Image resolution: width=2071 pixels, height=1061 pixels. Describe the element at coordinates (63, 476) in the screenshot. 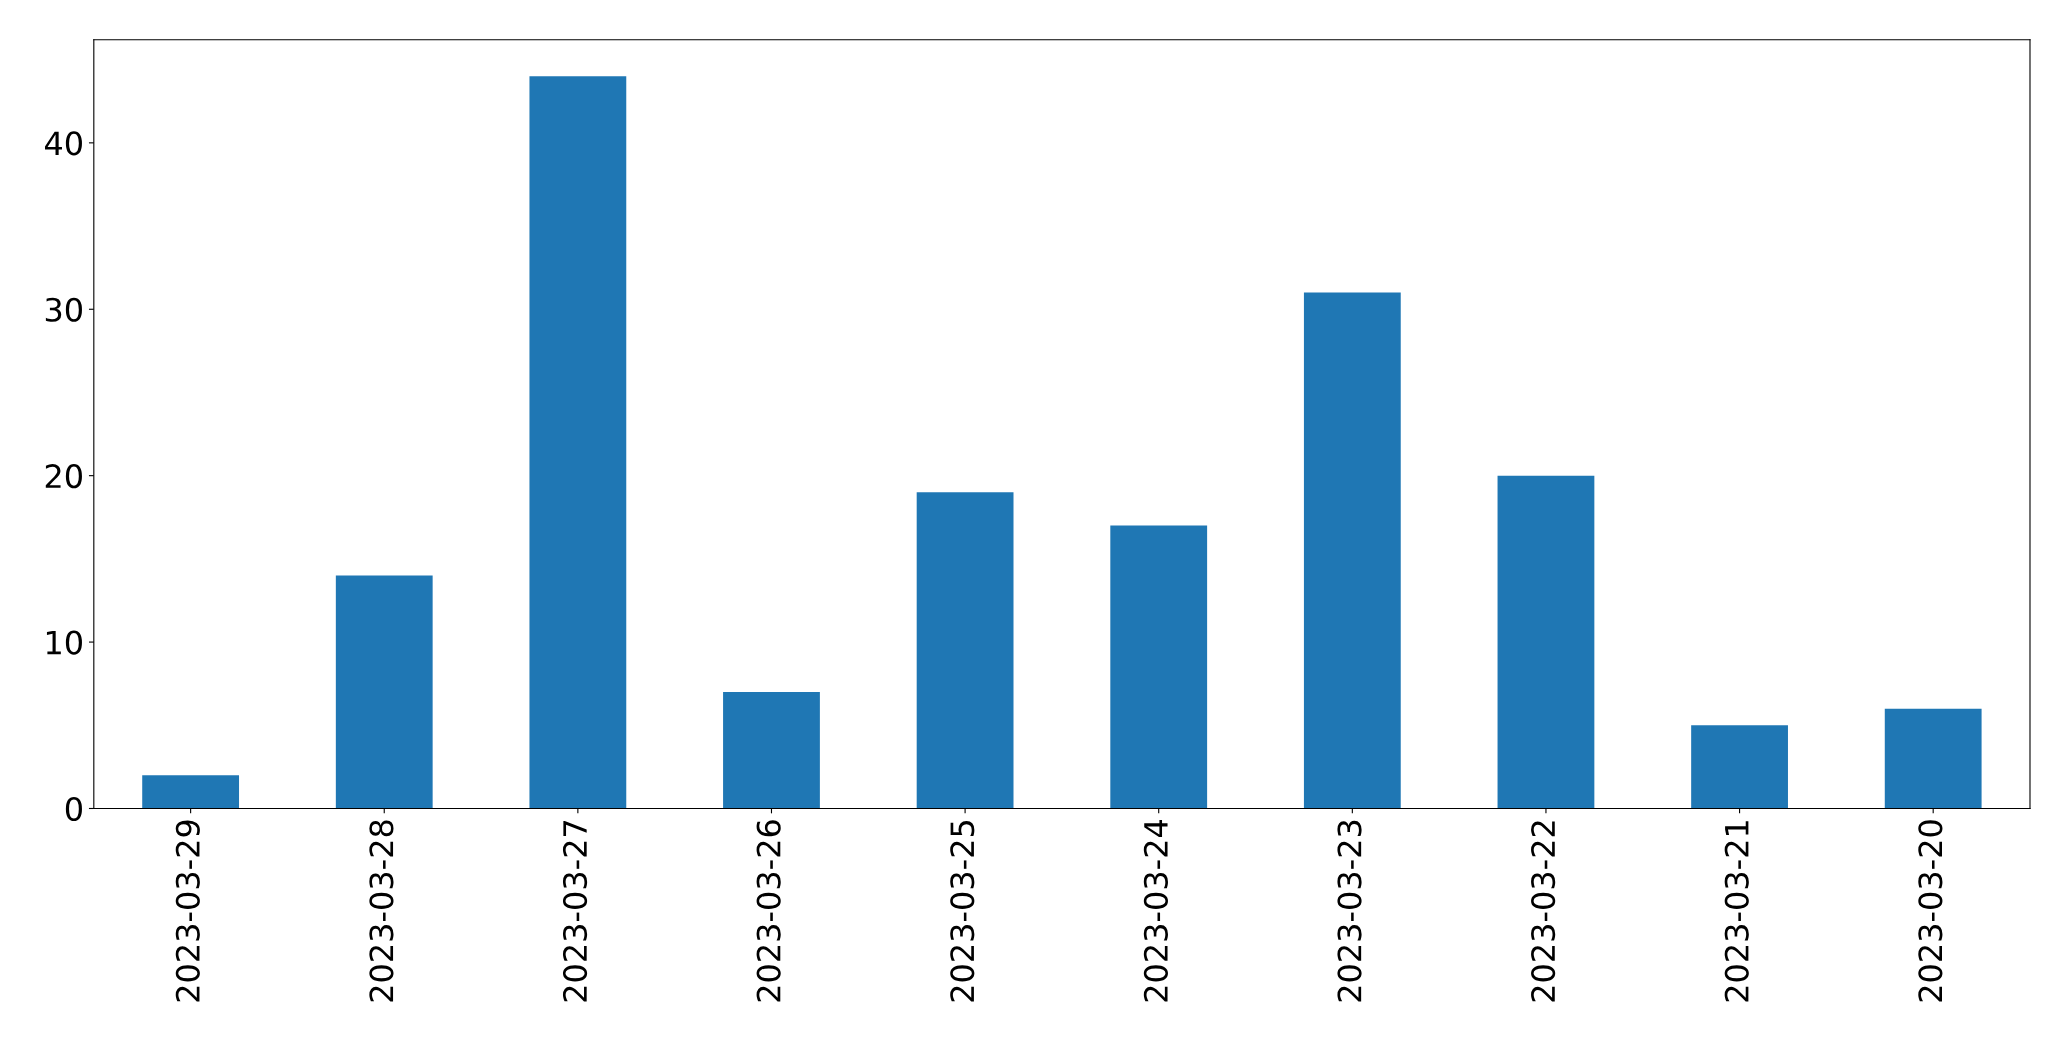

I see `y-tick-label: 20` at that location.